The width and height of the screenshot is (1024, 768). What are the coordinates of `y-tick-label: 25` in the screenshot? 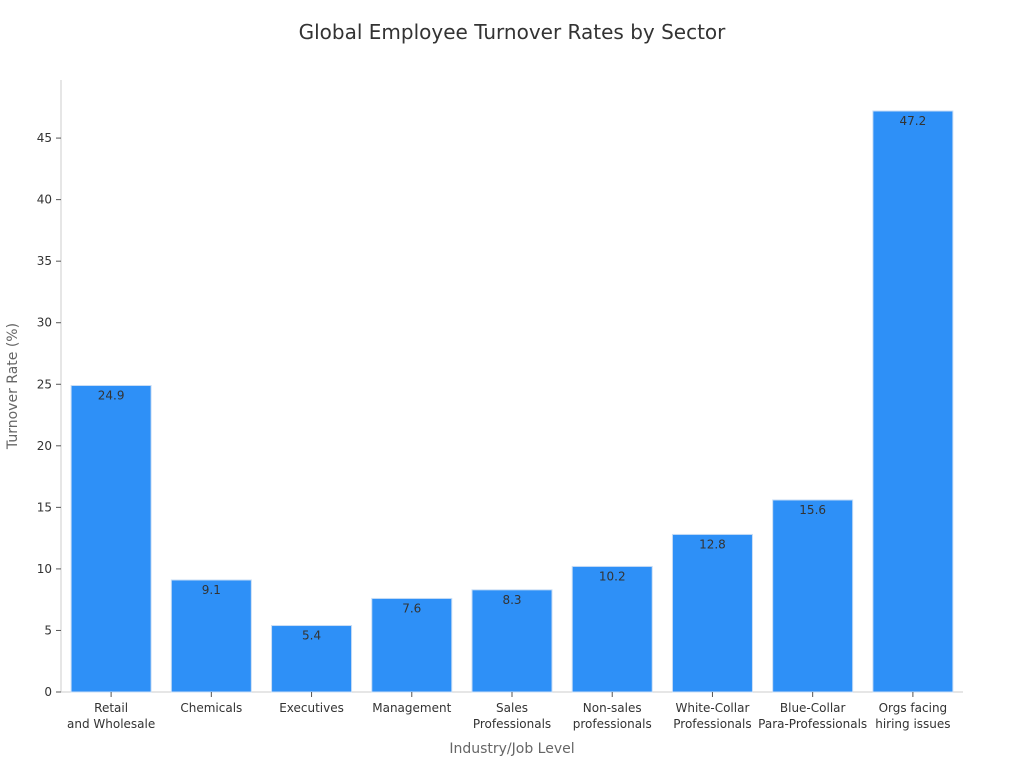 It's located at (44, 384).